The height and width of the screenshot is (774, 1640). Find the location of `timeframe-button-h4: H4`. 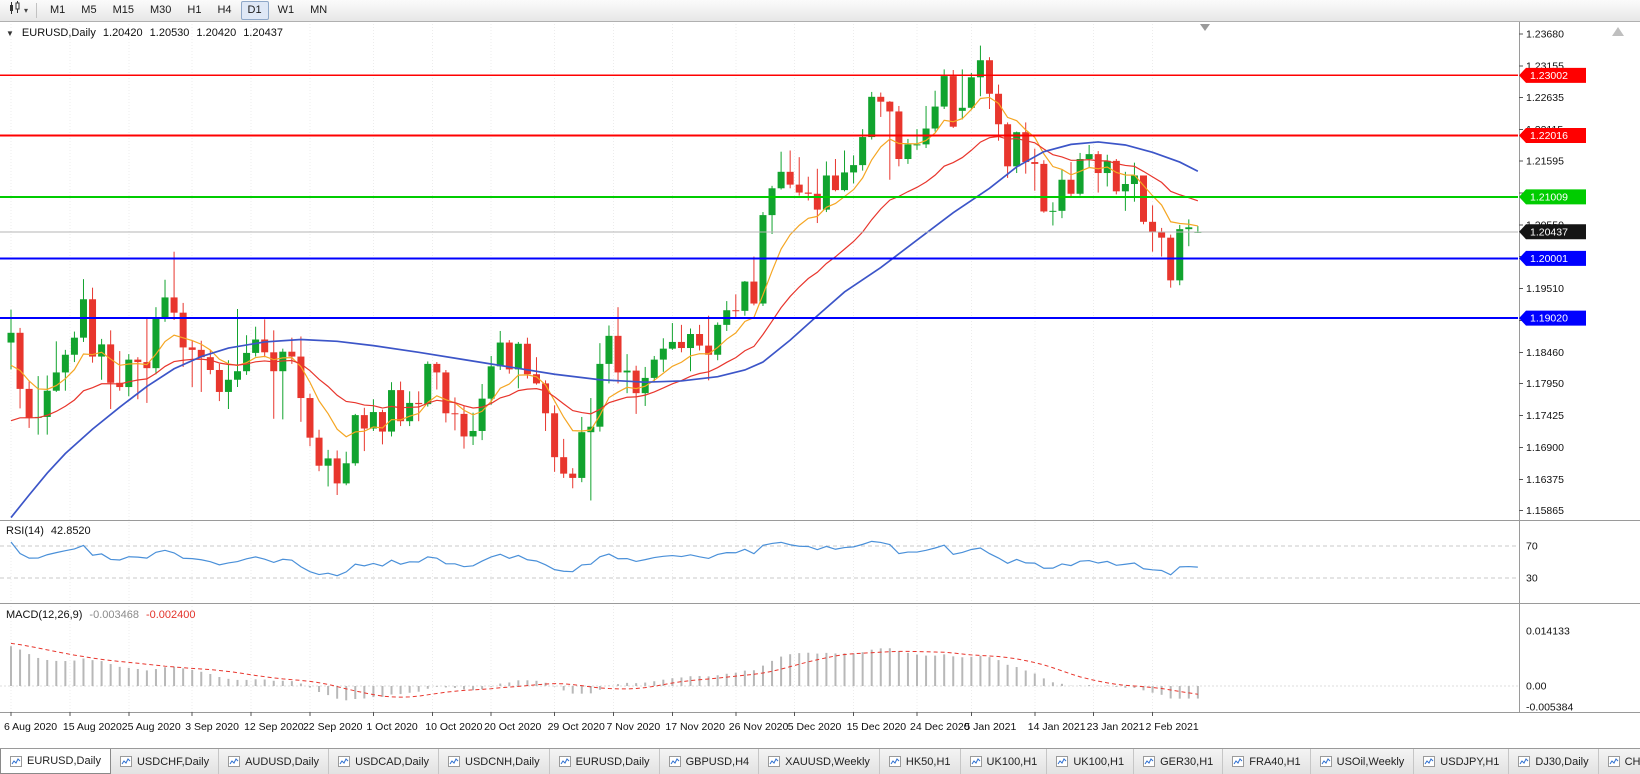

timeframe-button-h4: H4 is located at coordinates (224, 10).